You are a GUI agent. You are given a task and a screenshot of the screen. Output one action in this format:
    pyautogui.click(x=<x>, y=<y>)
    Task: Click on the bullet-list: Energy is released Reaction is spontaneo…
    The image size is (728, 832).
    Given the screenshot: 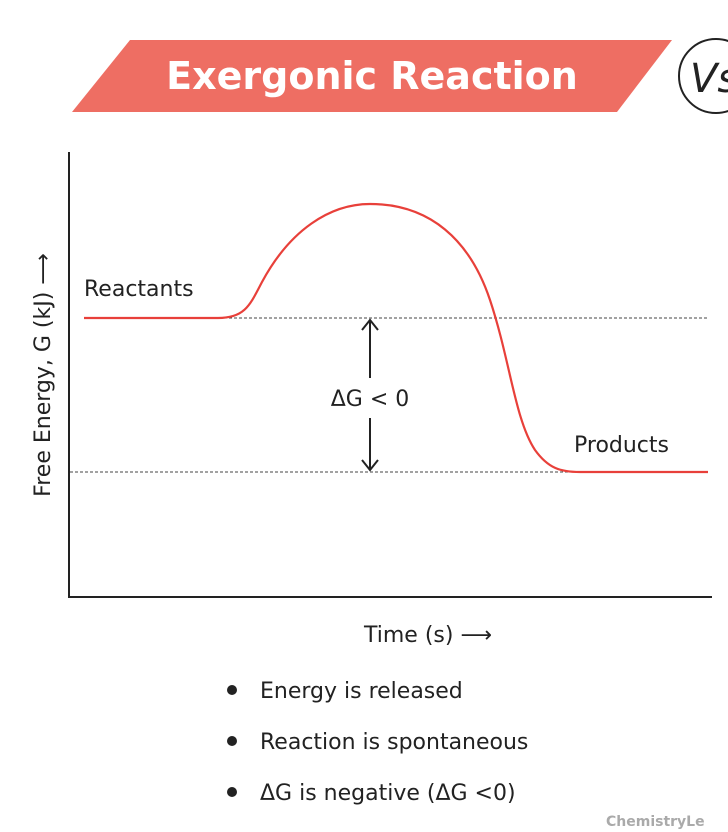 What is the action you would take?
    pyautogui.click(x=377, y=742)
    